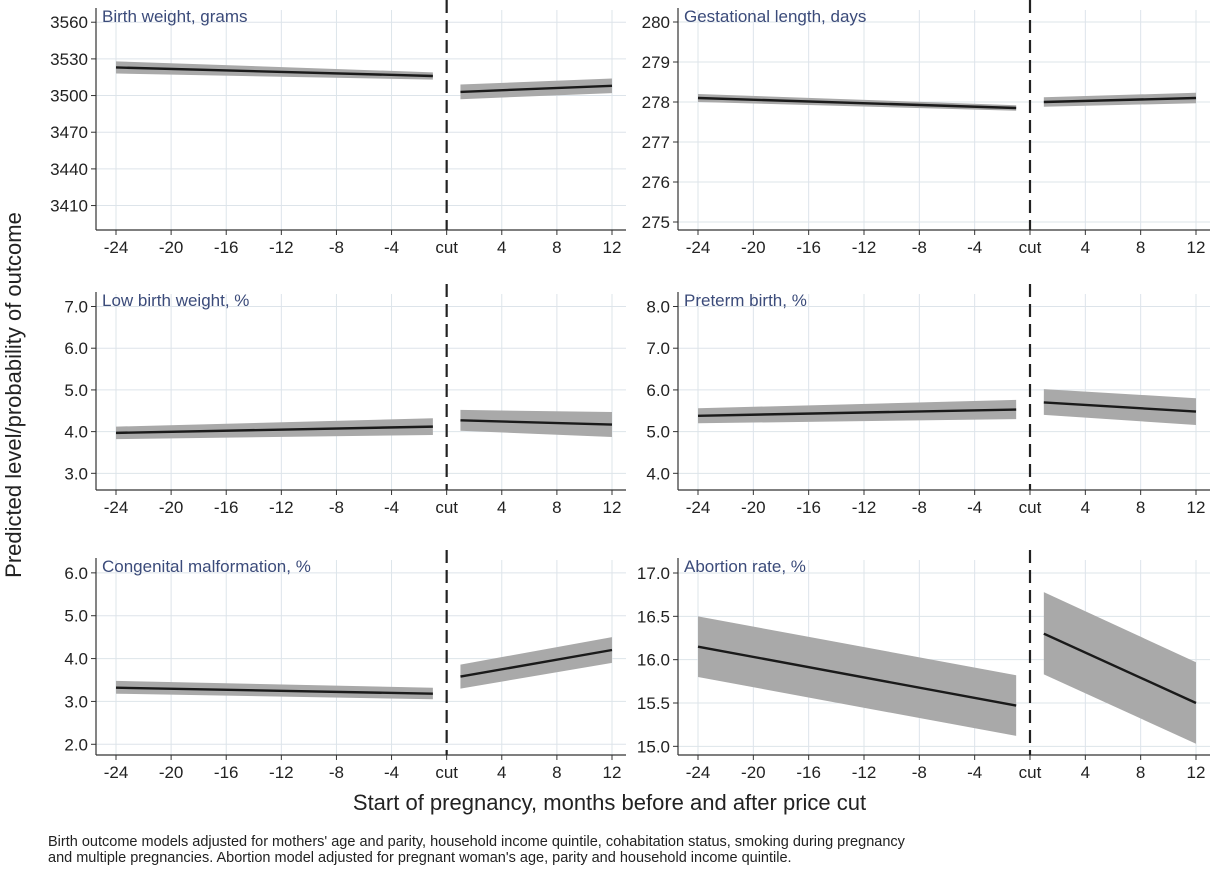 The width and height of the screenshot is (1219, 870). What do you see at coordinates (656, 102) in the screenshot?
I see `y-tick-label: 278` at bounding box center [656, 102].